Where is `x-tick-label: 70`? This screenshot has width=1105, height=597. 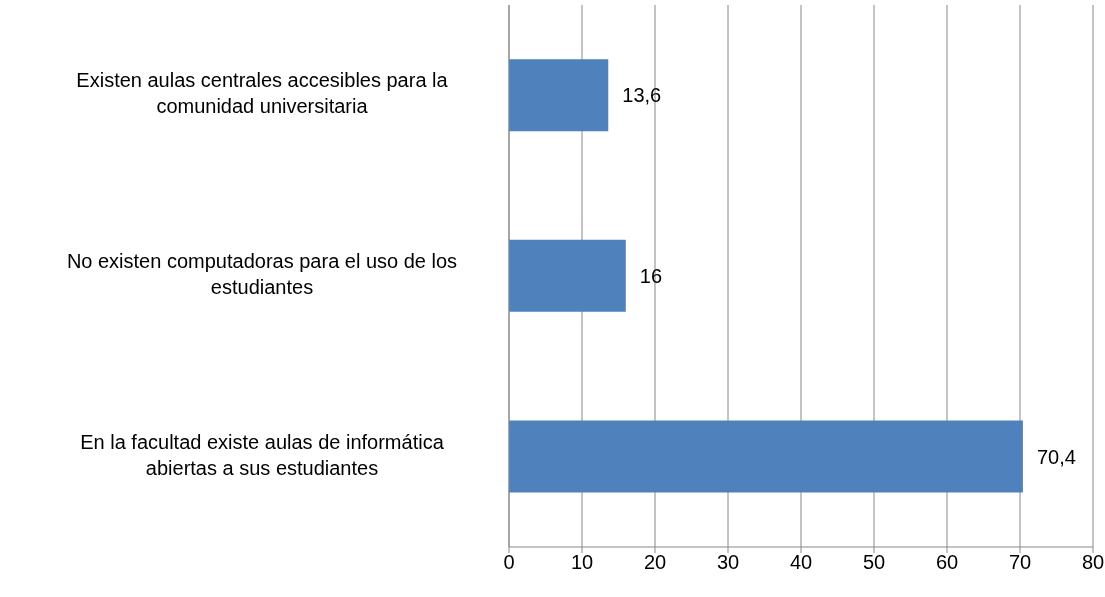 x-tick-label: 70 is located at coordinates (1020, 562).